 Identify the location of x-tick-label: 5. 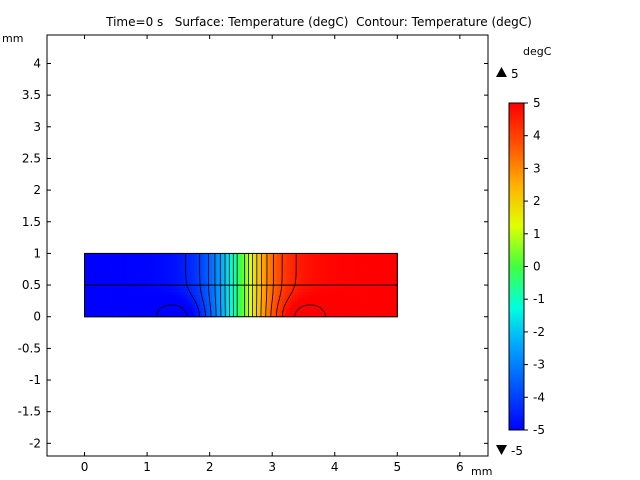
(397, 467).